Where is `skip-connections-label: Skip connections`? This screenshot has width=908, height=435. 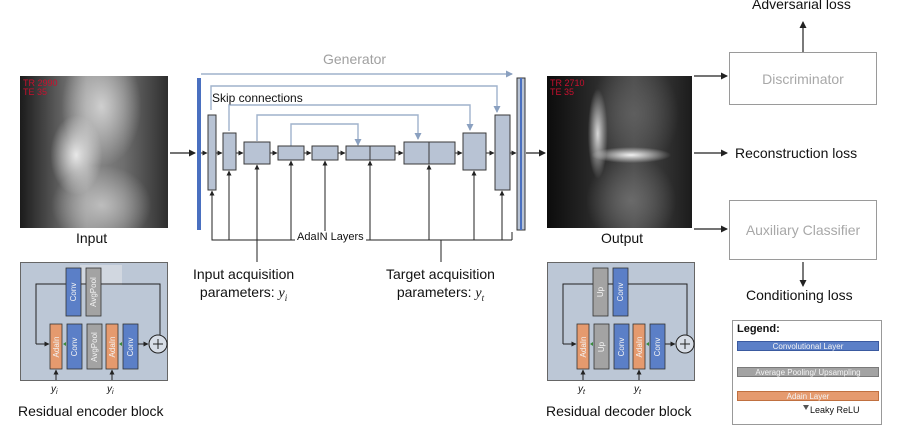 skip-connections-label: Skip connections is located at coordinates (257, 98).